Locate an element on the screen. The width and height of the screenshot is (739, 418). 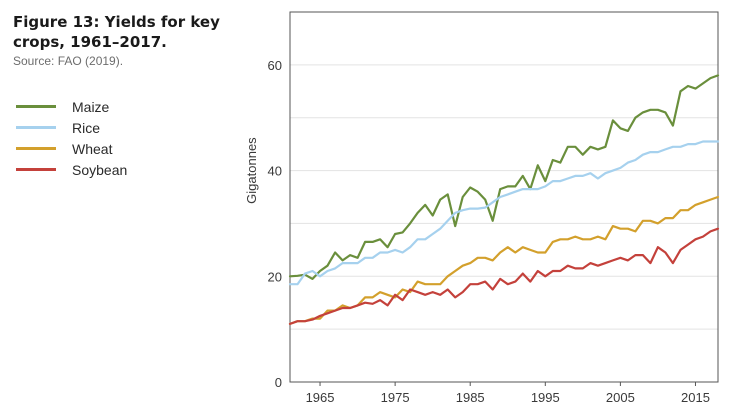
legend-item-rice: Rice is located at coordinates (71, 127).